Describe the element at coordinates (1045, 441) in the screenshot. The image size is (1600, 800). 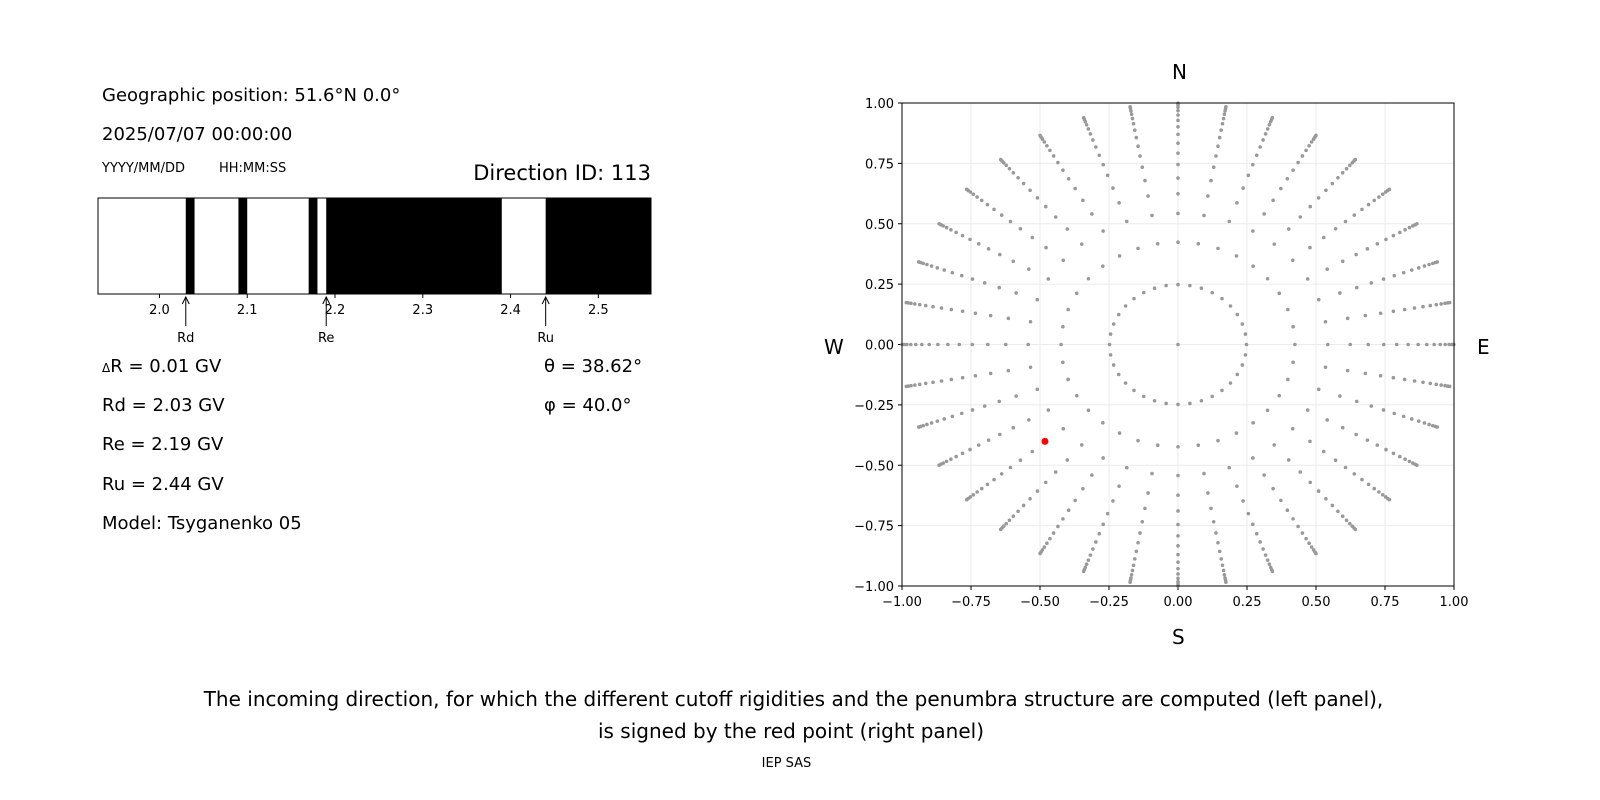
I see `selected-direction-point` at that location.